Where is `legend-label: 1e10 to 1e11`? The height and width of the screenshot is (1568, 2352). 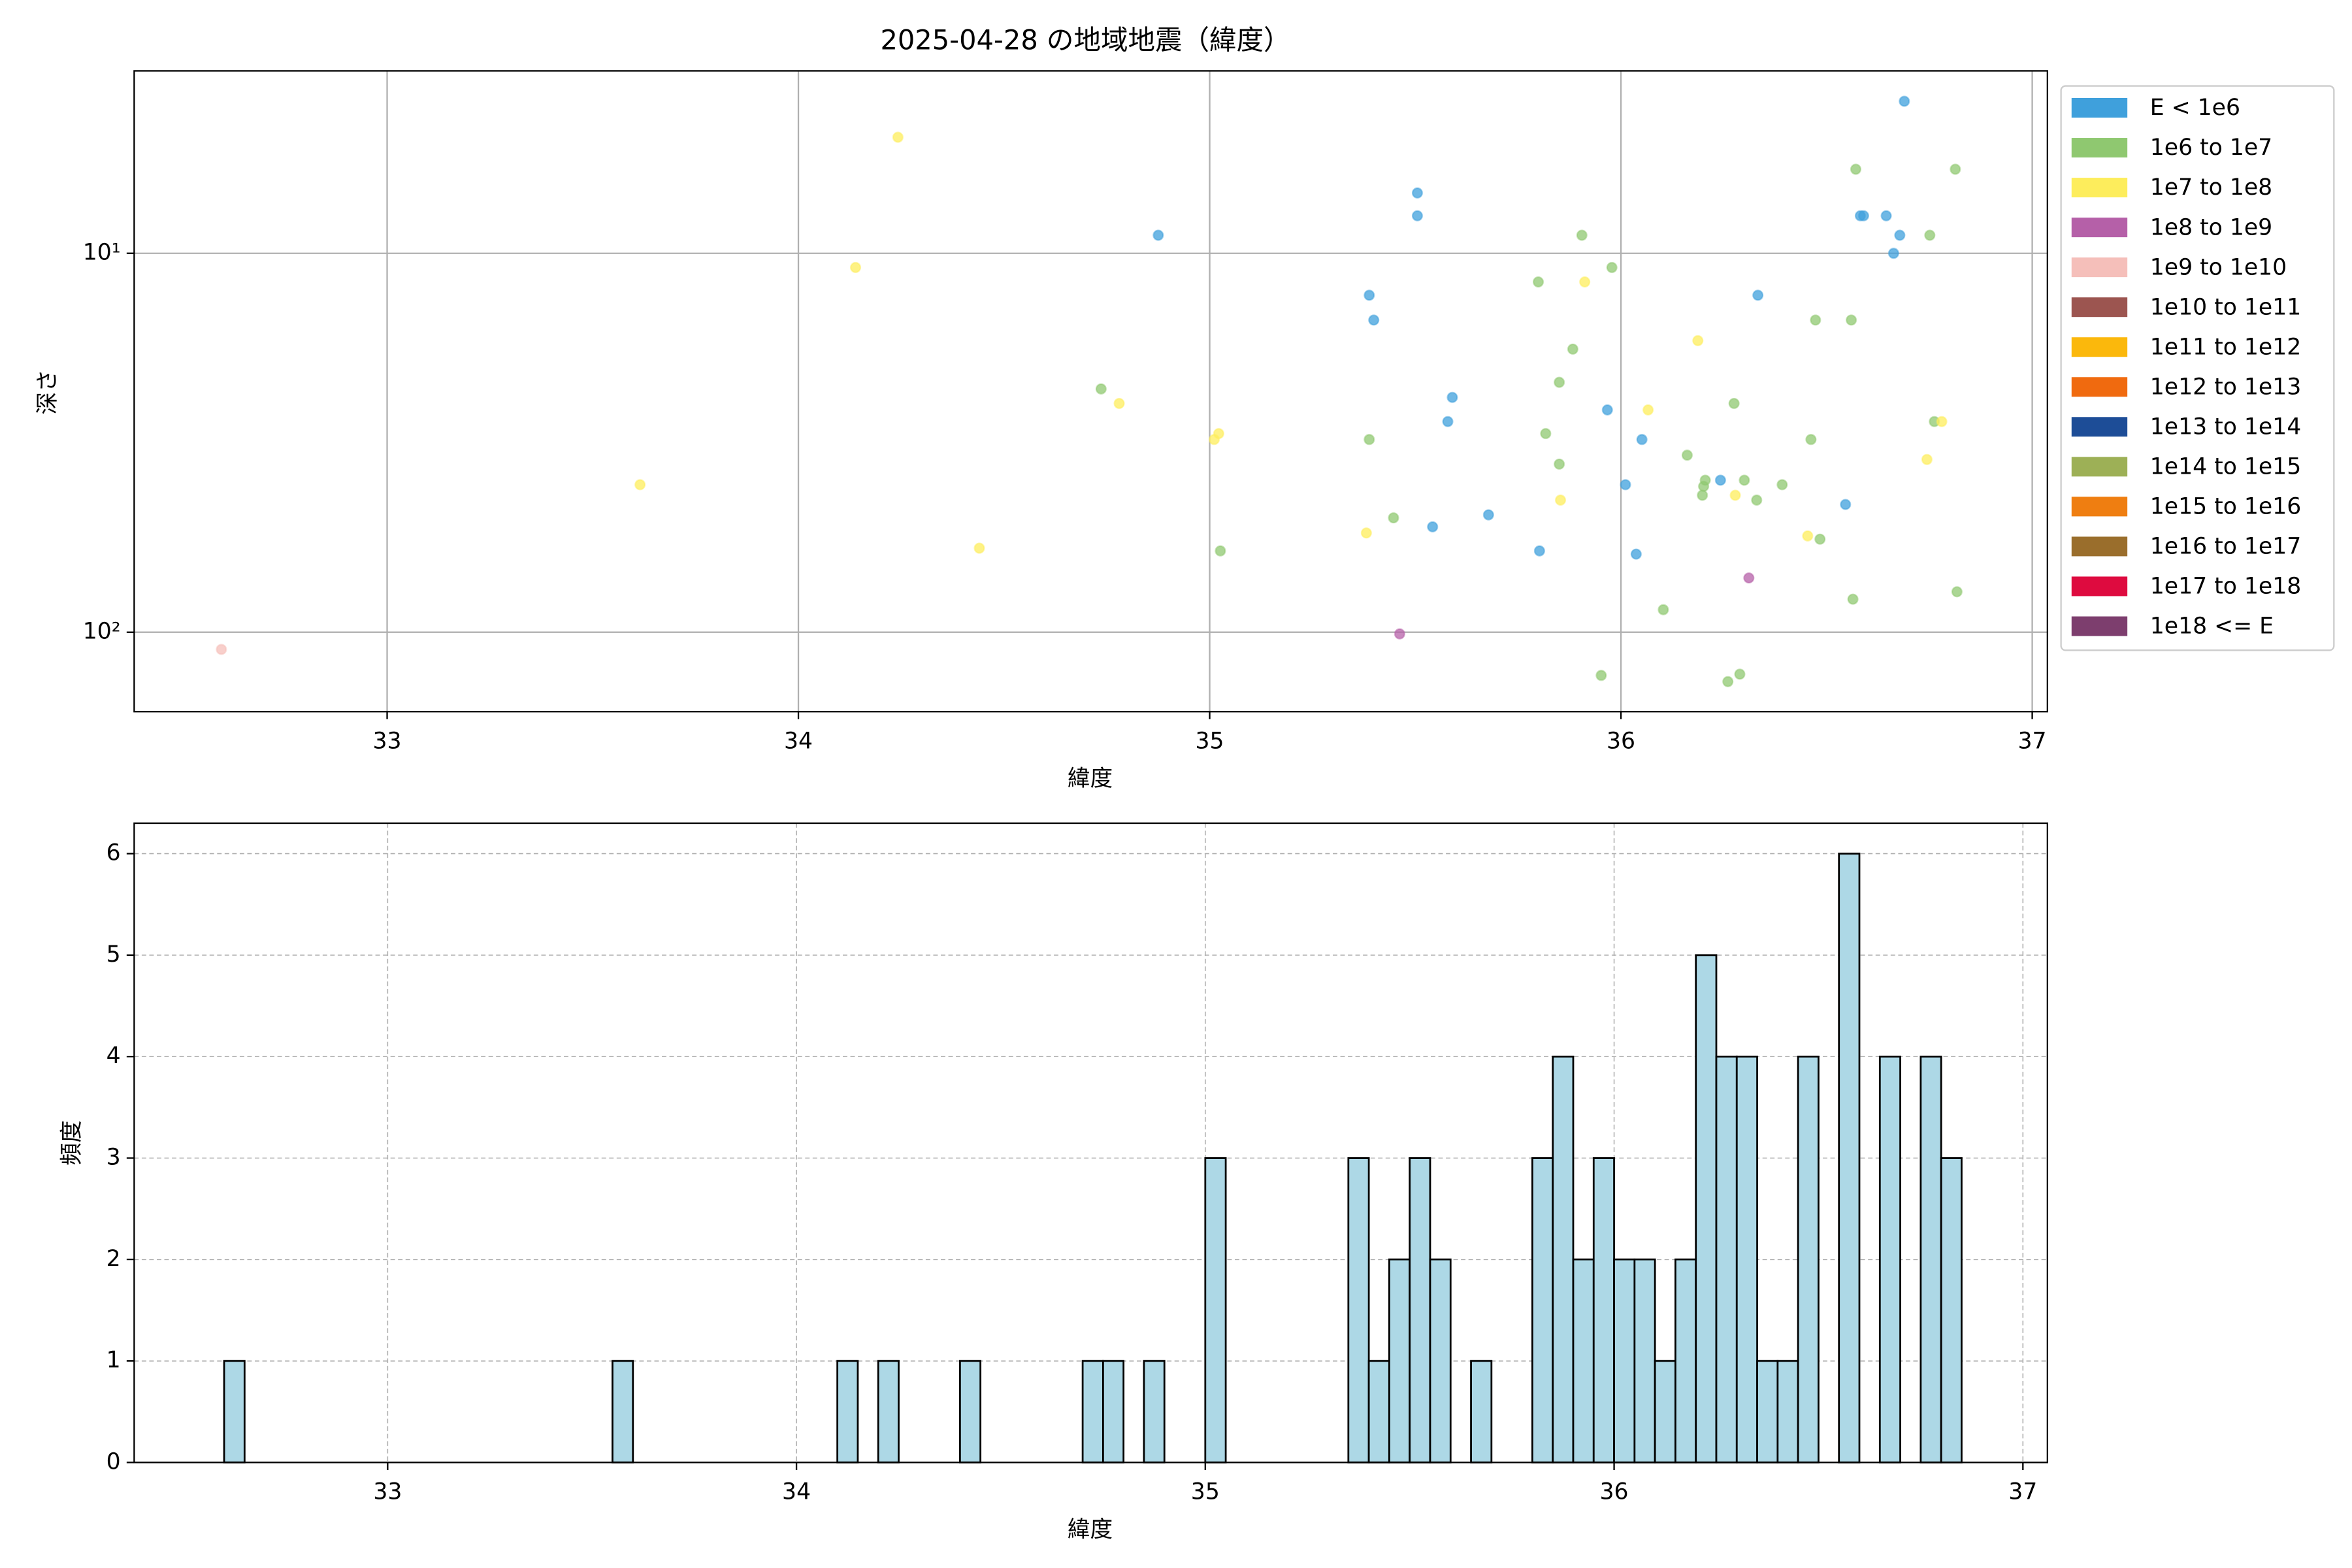 legend-label: 1e10 to 1e11 is located at coordinates (2225, 307).